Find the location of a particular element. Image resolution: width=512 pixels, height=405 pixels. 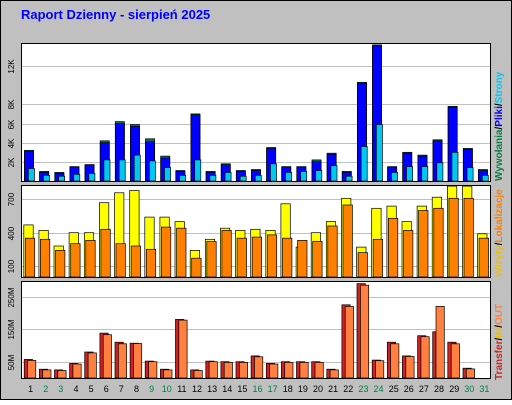

right-label-bottom: Transfer/IN/OUT is located at coordinates (499, 342).